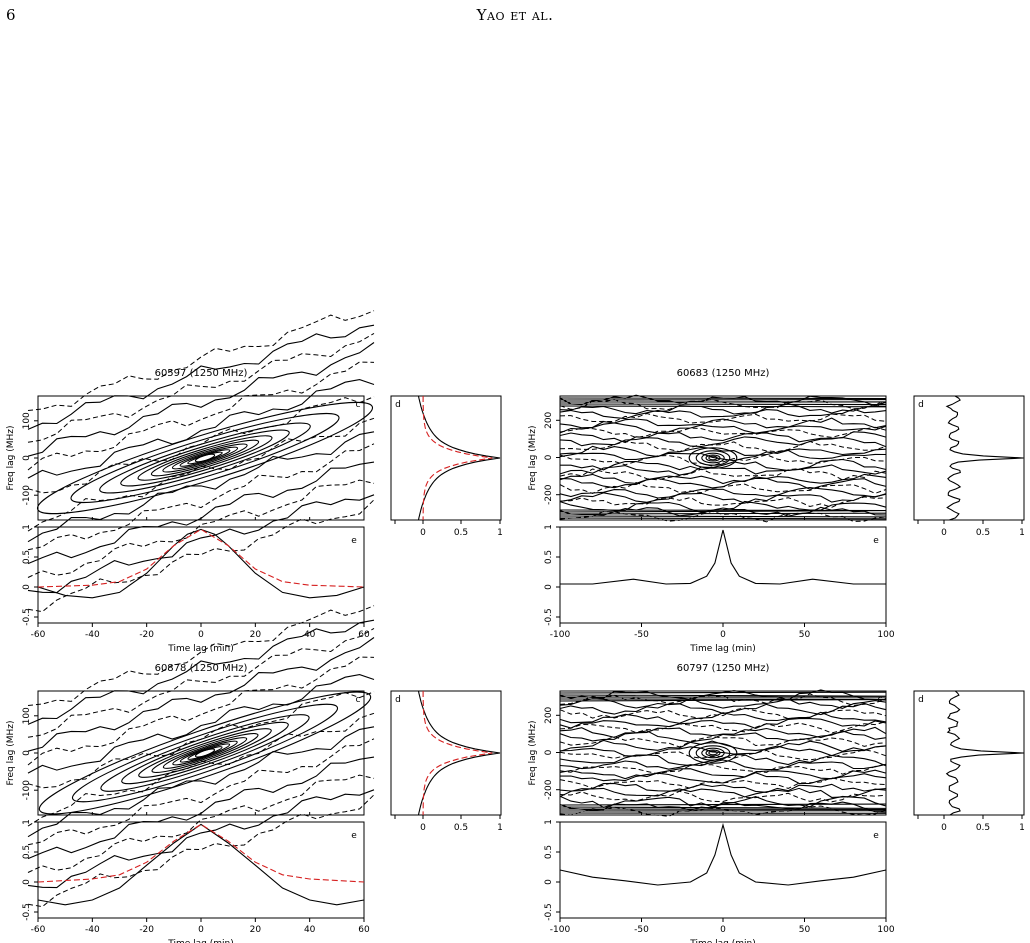 This screenshot has width=1030, height=943. What do you see at coordinates (457, 458) in the screenshot?
I see `panel-1-side-fit` at bounding box center [457, 458].